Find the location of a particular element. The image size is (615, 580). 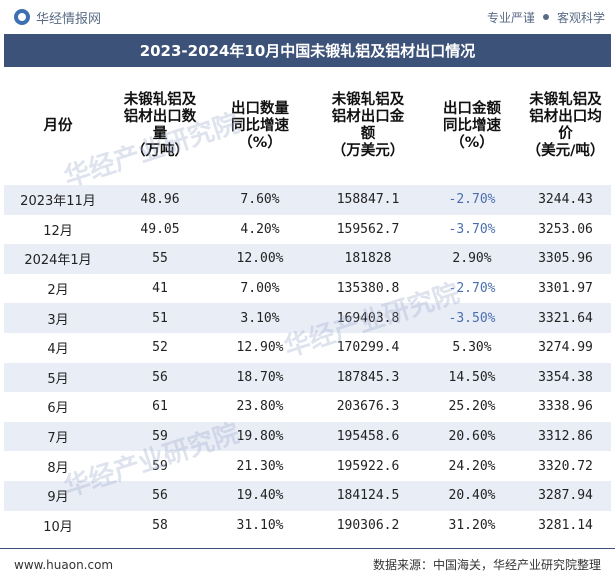

header-cell: 出口金额 同比增速 （%） is located at coordinates (472, 126).